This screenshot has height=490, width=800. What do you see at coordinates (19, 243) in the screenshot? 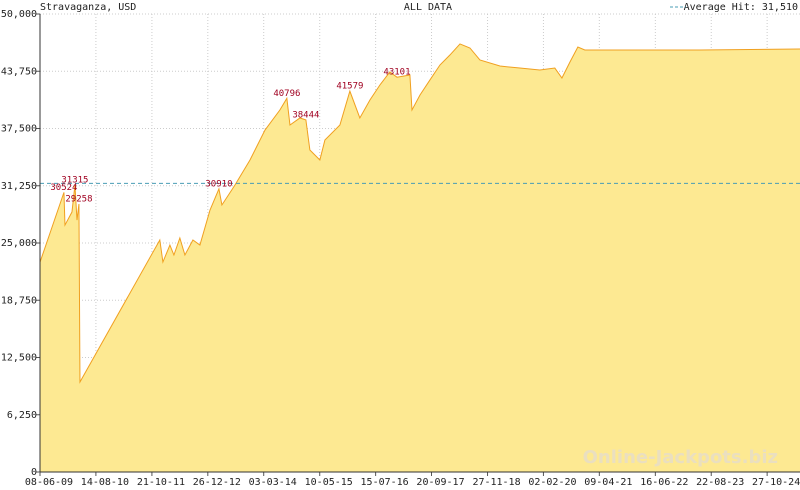
I see `y-tick-label: 25,000` at bounding box center [19, 243].